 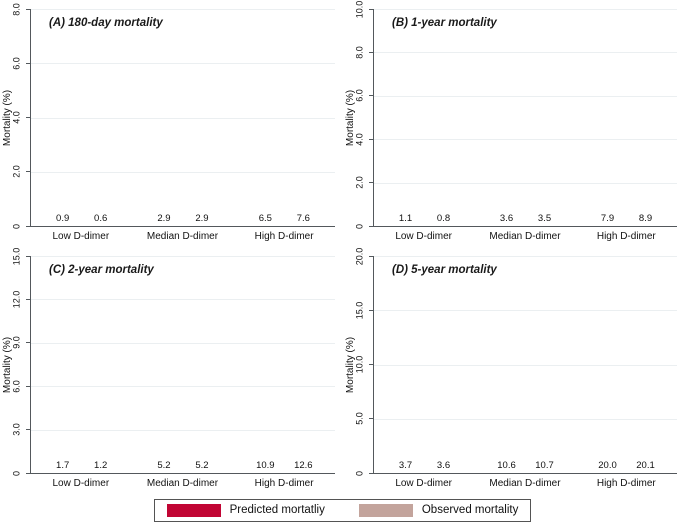 I want to click on bar-value-label: 10.7, so click(x=544, y=465).